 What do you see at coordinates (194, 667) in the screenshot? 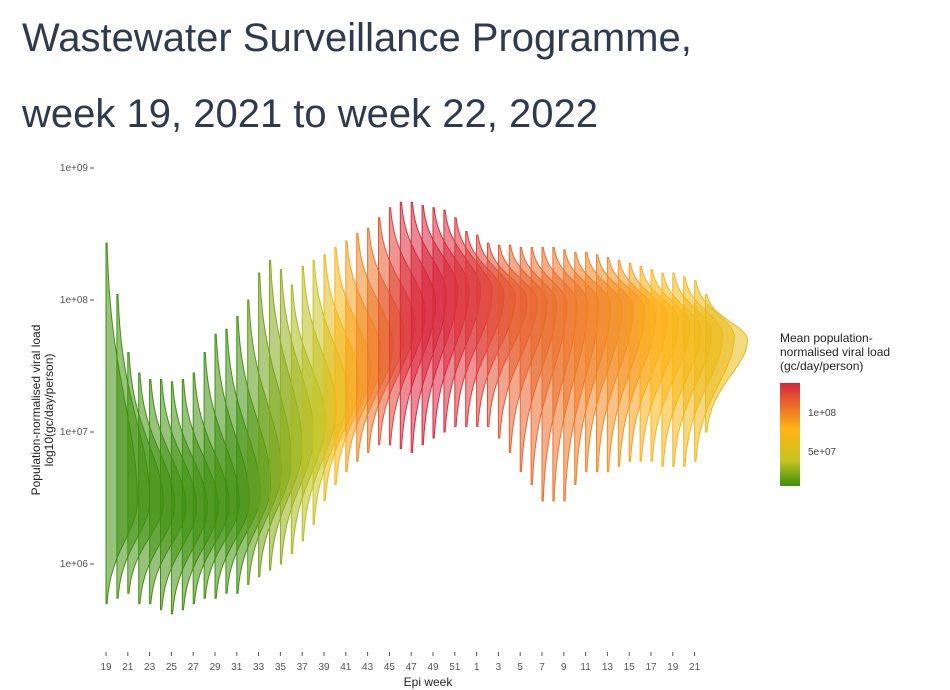
I see `x-tick-label: 27` at bounding box center [194, 667].